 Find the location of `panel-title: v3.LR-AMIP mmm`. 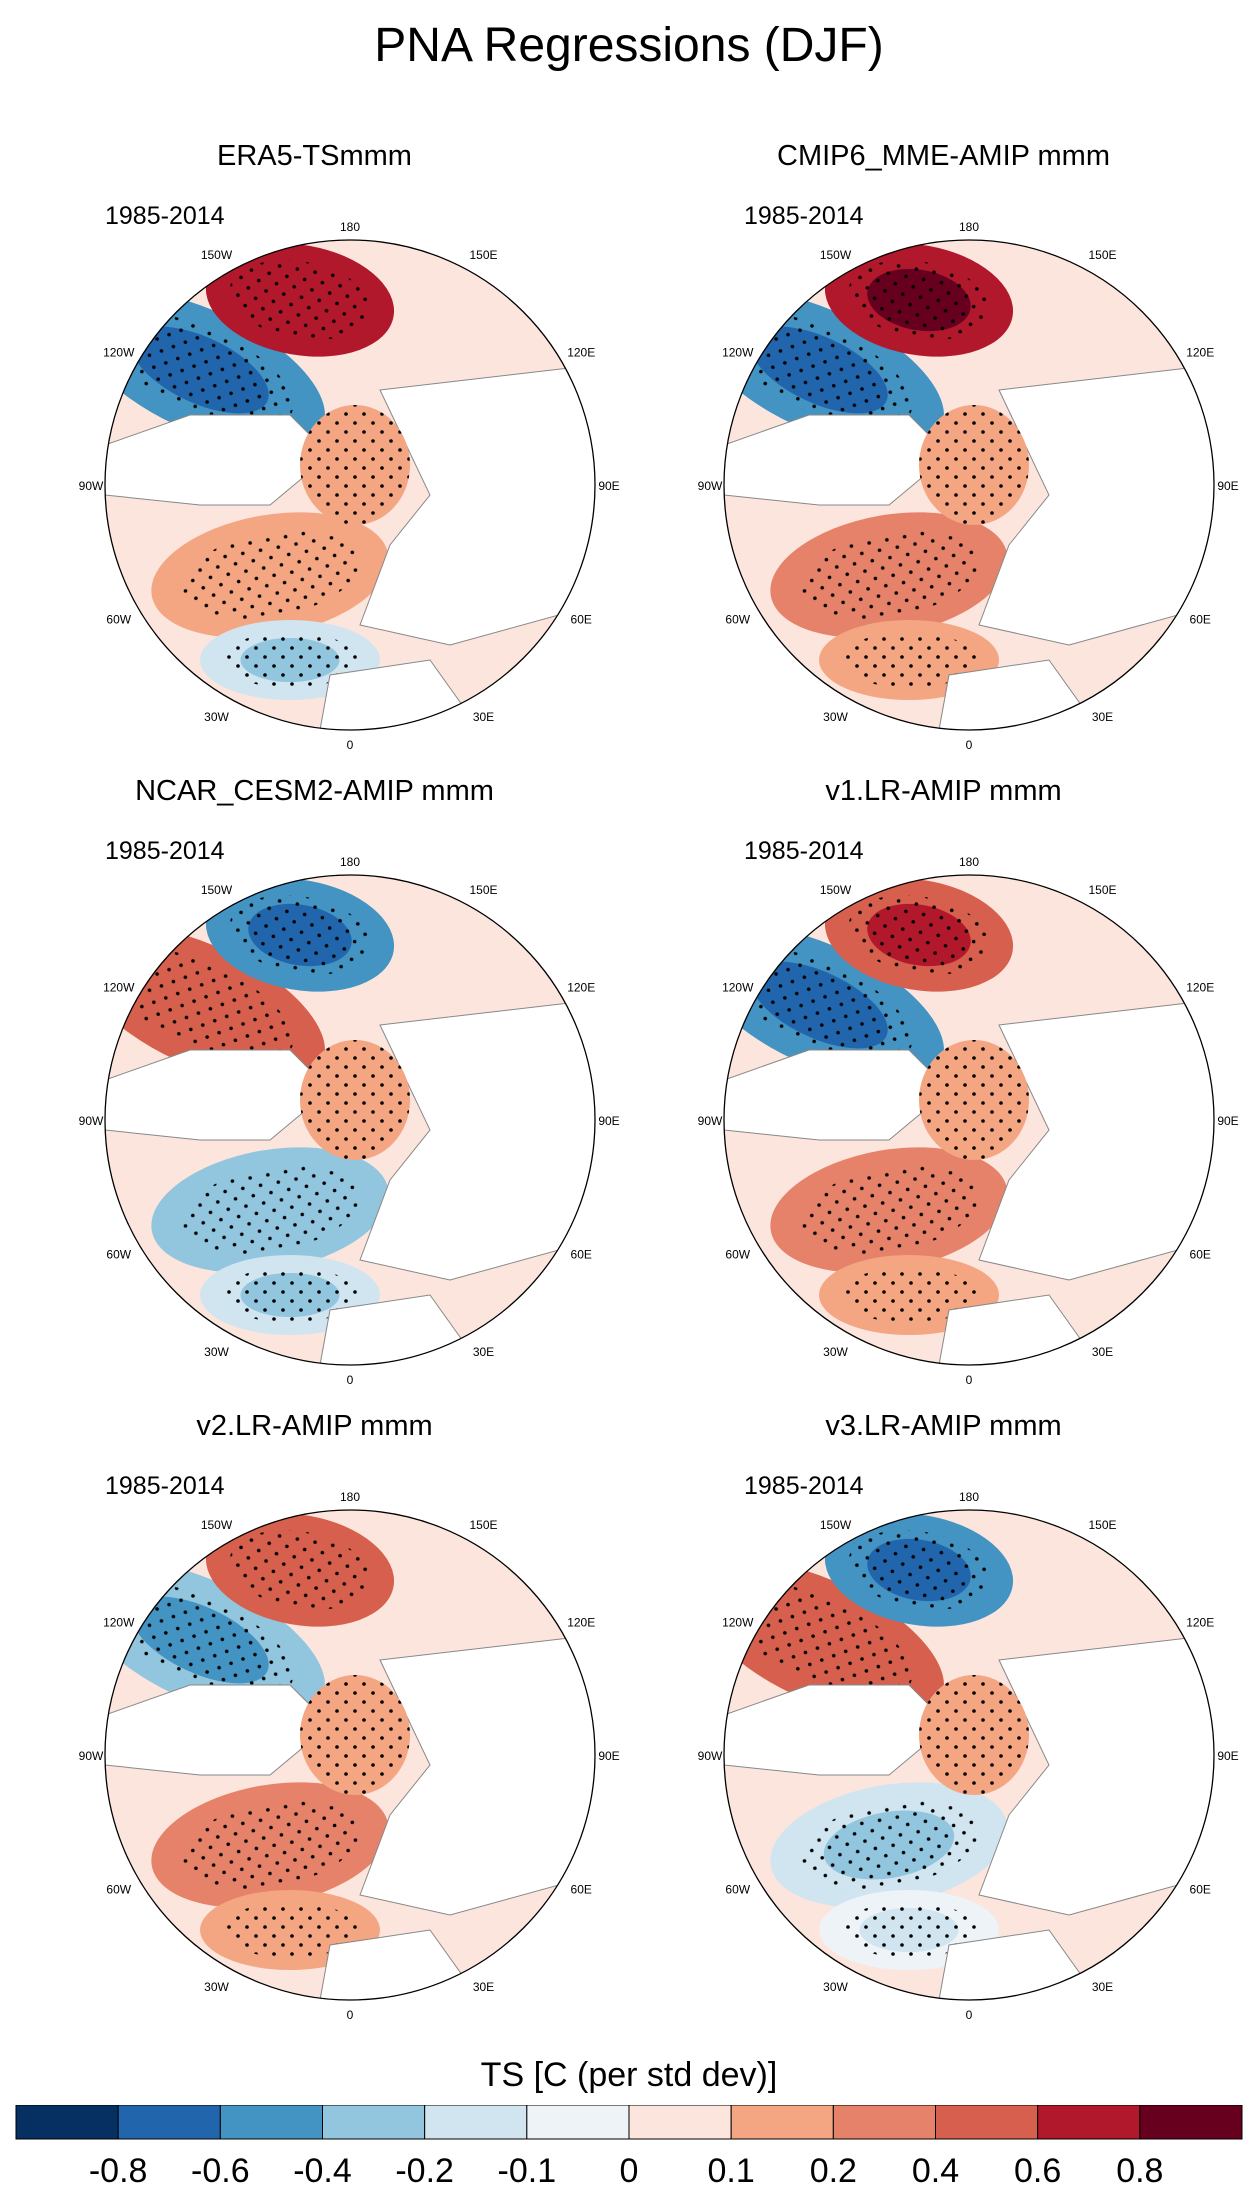

panel-title: v3.LR-AMIP mmm is located at coordinates (943, 1426).